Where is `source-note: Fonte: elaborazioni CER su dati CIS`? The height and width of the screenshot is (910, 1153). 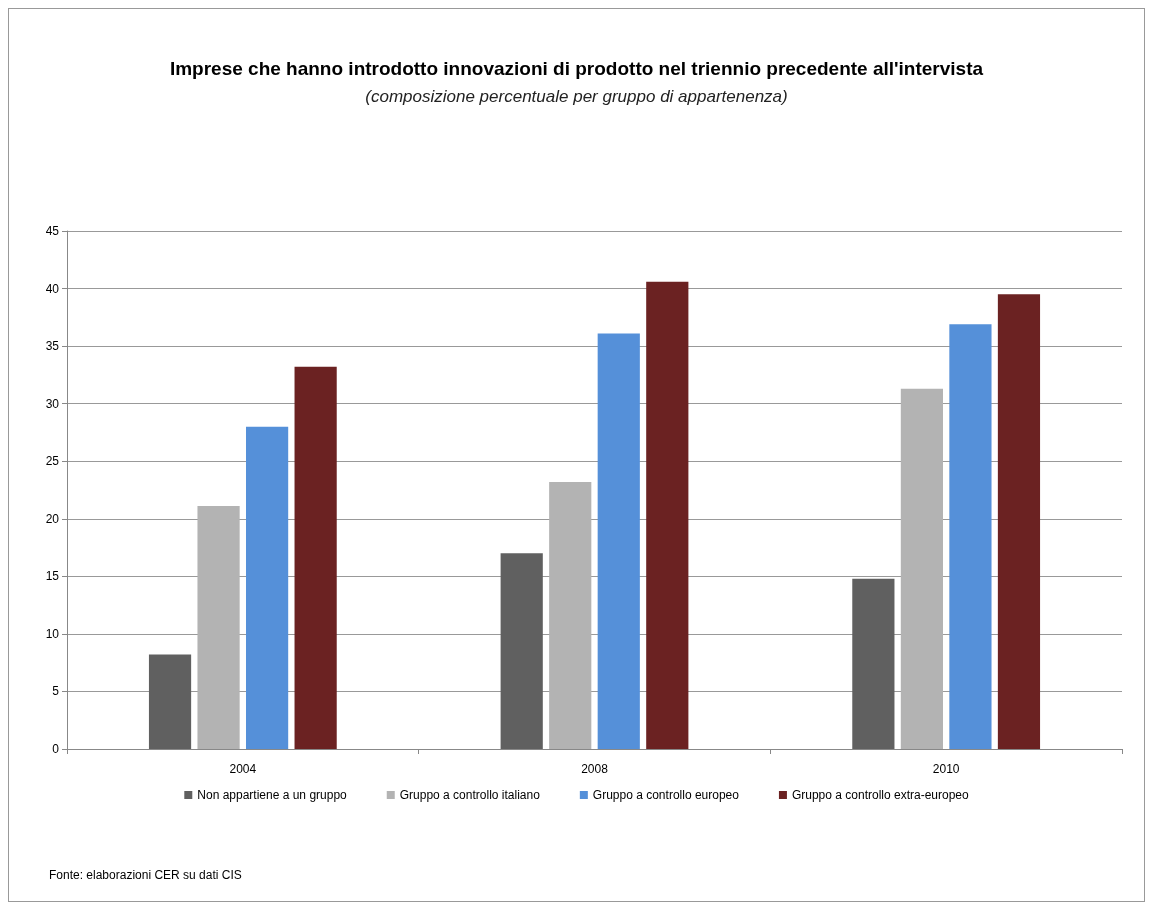
source-note: Fonte: elaborazioni CER su dati CIS is located at coordinates (145, 875).